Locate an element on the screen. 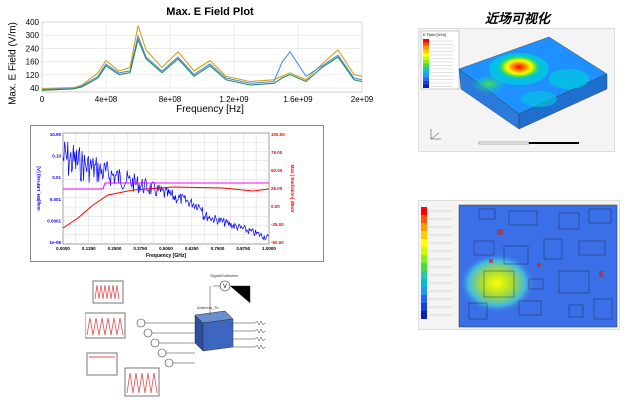 Image resolution: width=639 pixels, height=403 pixels. chart2-ytick-label: 0.0001 is located at coordinates (54, 220).